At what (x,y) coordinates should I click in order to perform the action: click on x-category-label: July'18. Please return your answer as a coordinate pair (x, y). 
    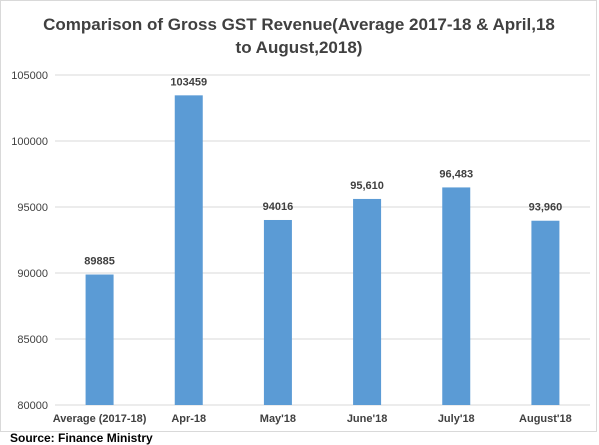
    Looking at the image, I should click on (456, 419).